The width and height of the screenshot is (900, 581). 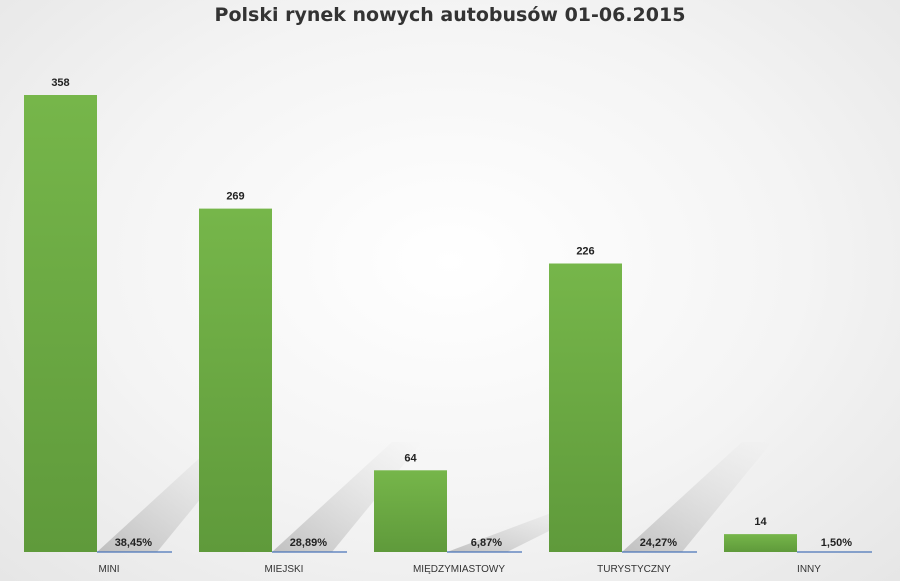 I want to click on bar-turystyczny, so click(x=585, y=407).